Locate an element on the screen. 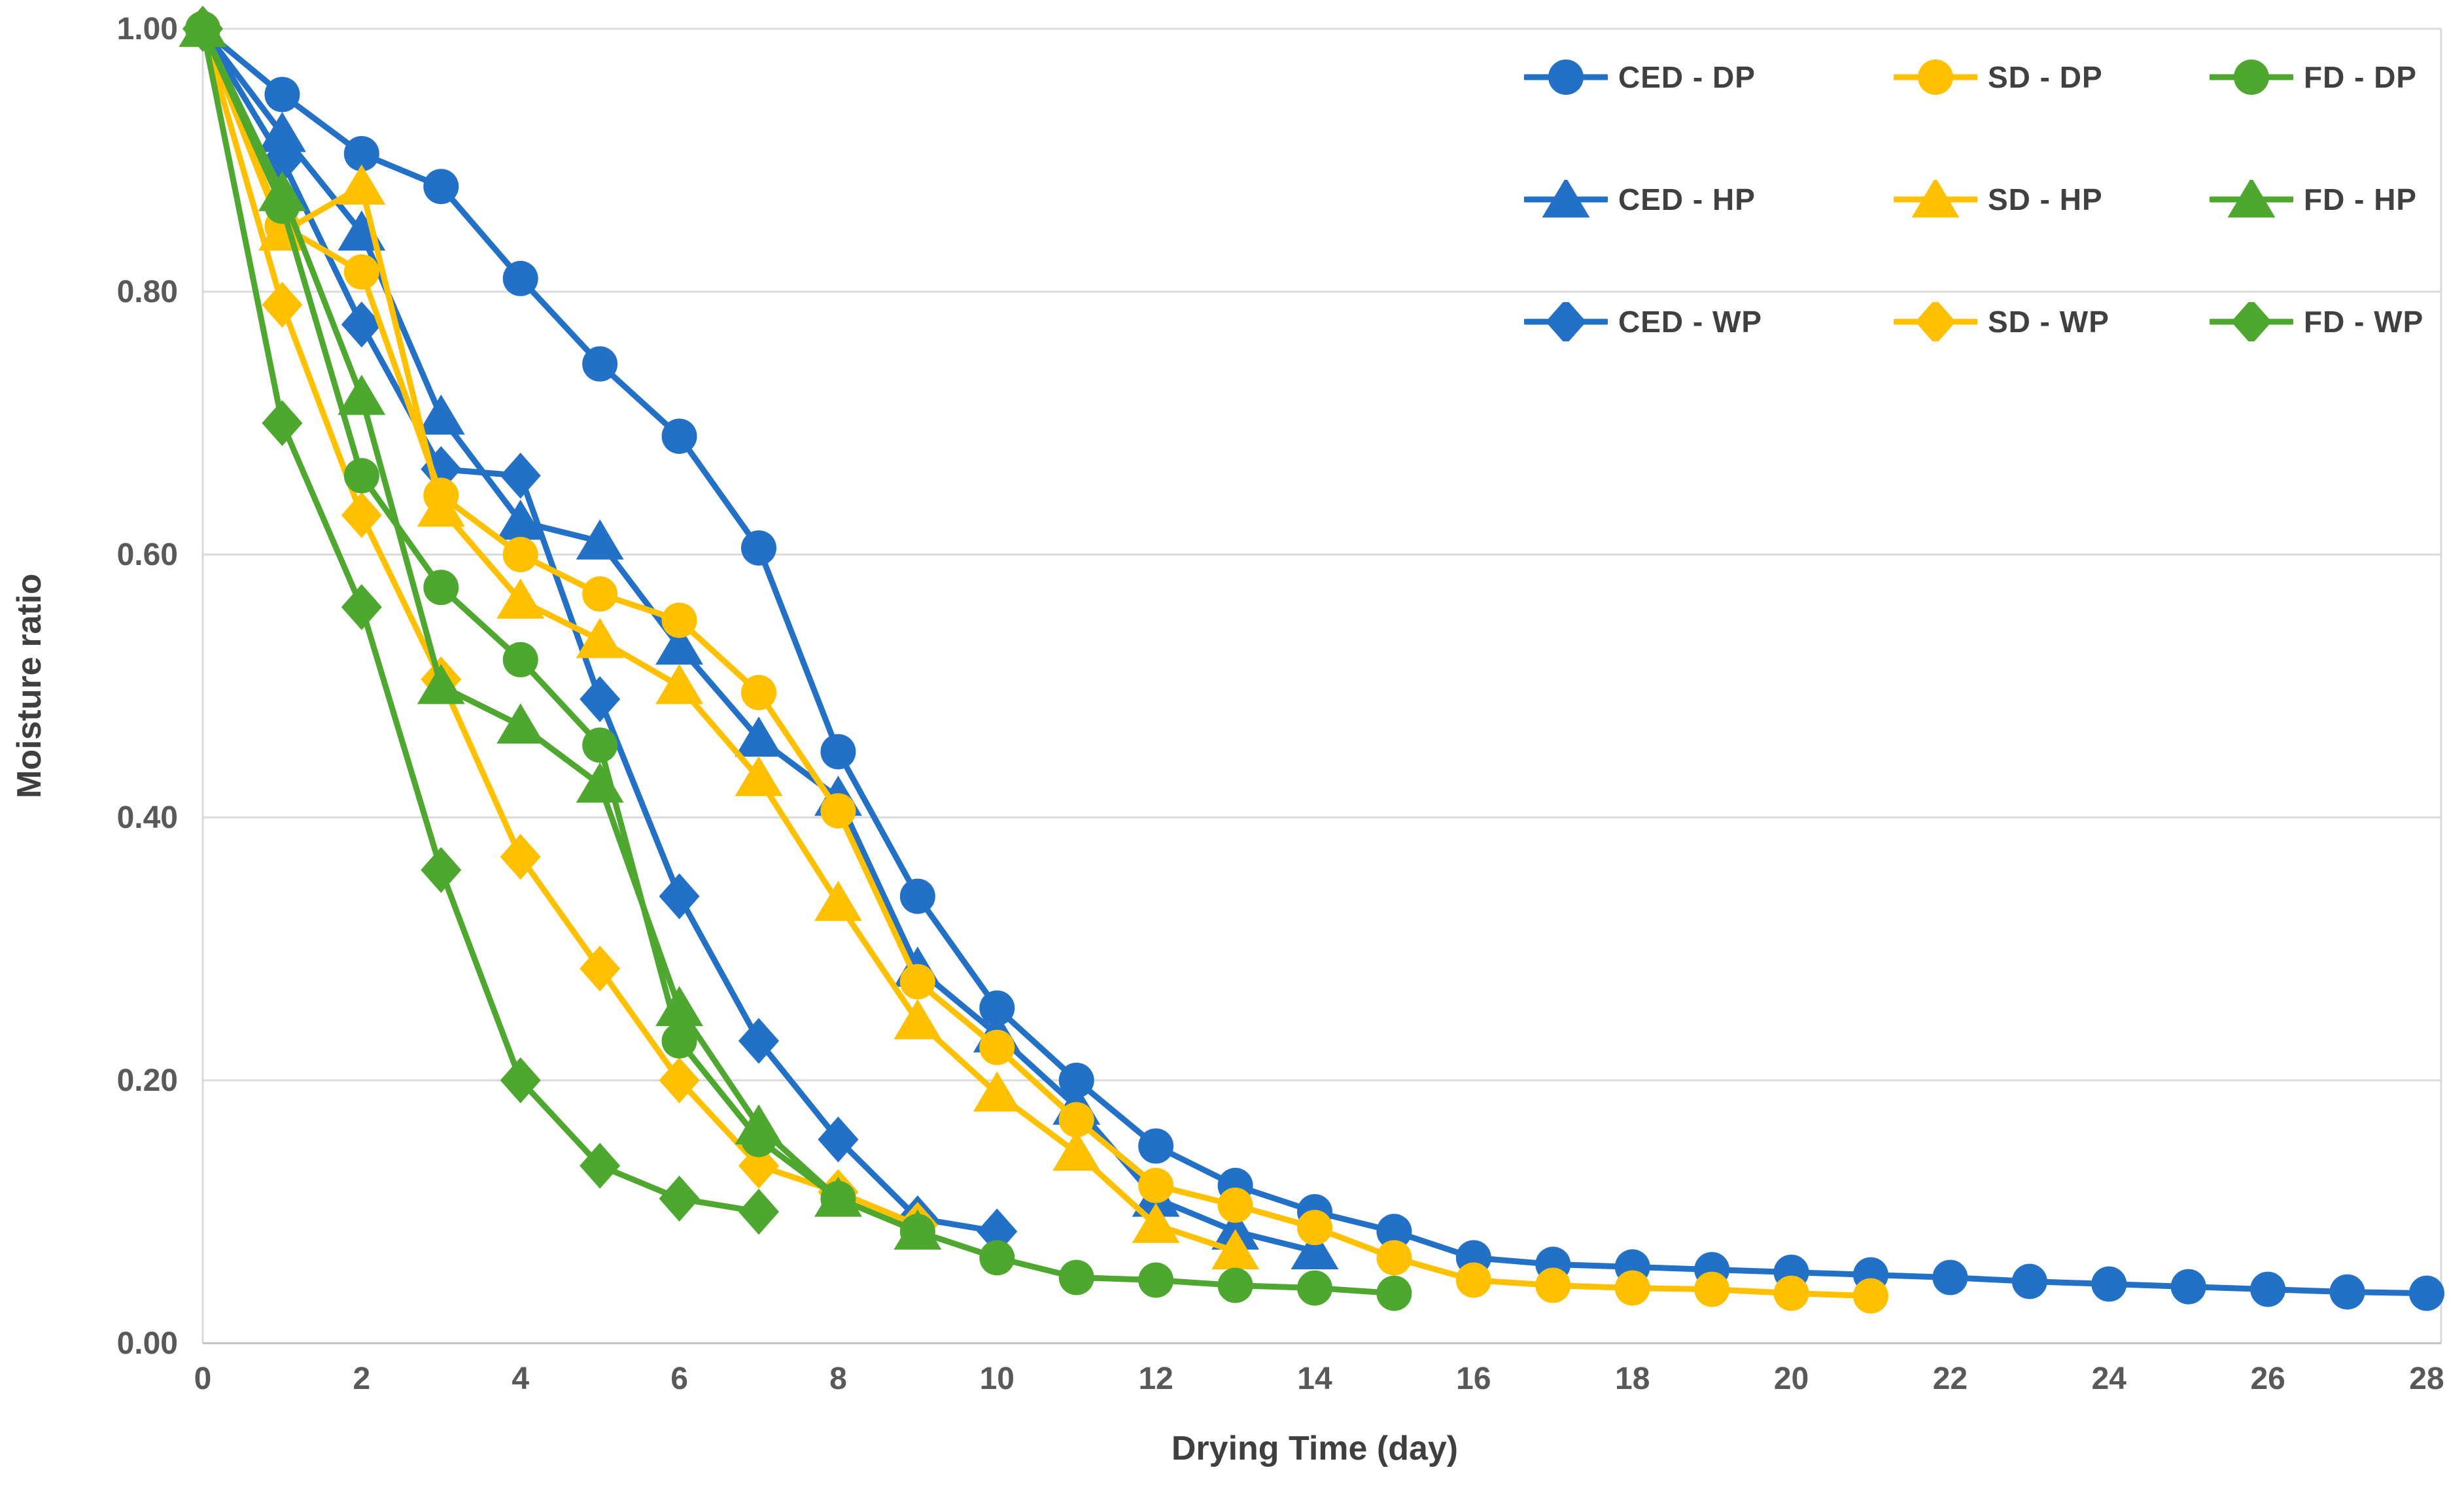  x-tick-label: 20 is located at coordinates (1792, 1379).